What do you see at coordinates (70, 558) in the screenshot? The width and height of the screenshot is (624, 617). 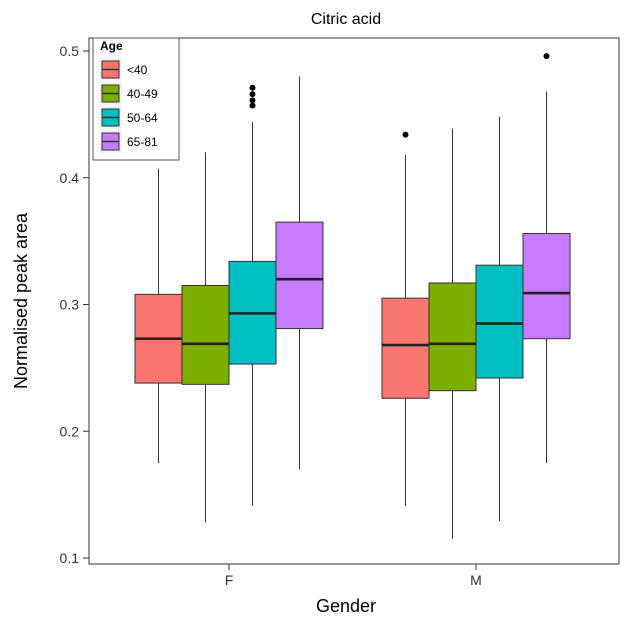 I see `y-tick-label: 0.1` at bounding box center [70, 558].